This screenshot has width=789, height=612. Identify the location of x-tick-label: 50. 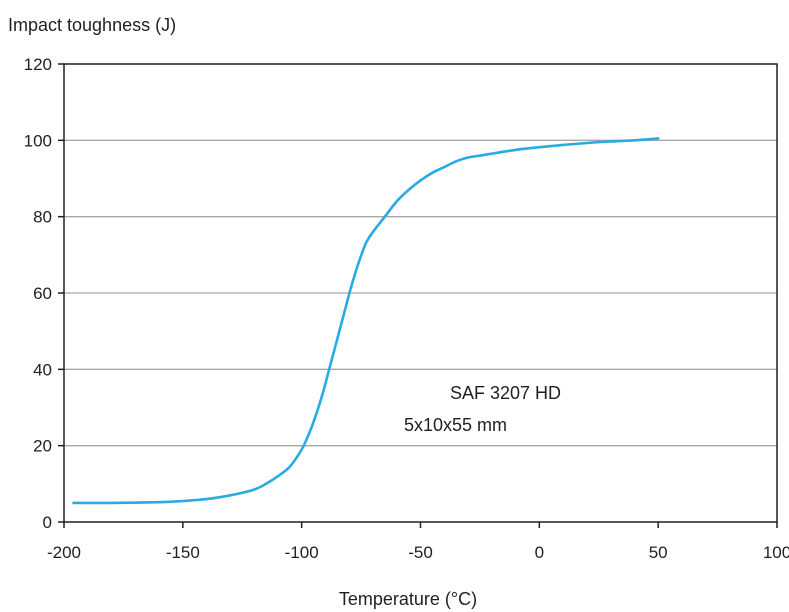
(658, 552).